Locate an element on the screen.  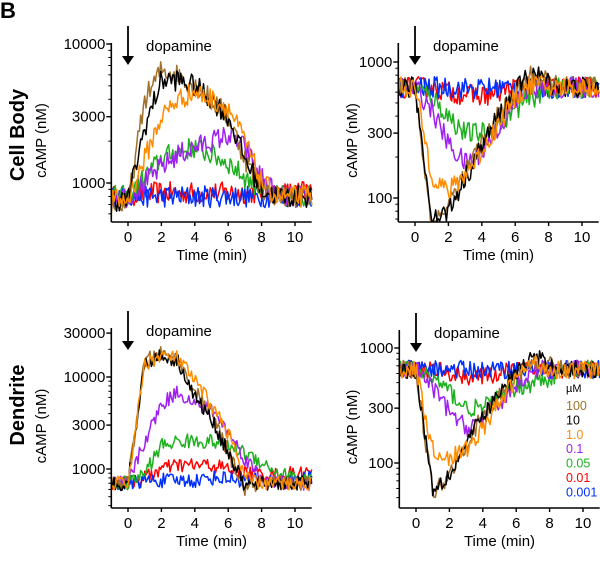
row-label-cell-body: Cell Body is located at coordinates (18, 134).